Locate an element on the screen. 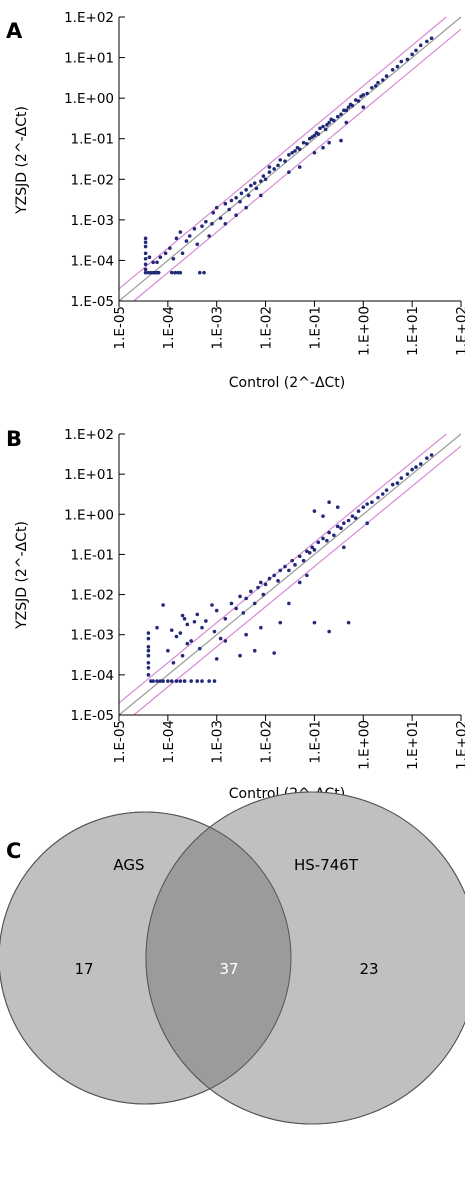 The height and width of the screenshot is (1184, 465). panel-label-c: C is located at coordinates (13, 851).